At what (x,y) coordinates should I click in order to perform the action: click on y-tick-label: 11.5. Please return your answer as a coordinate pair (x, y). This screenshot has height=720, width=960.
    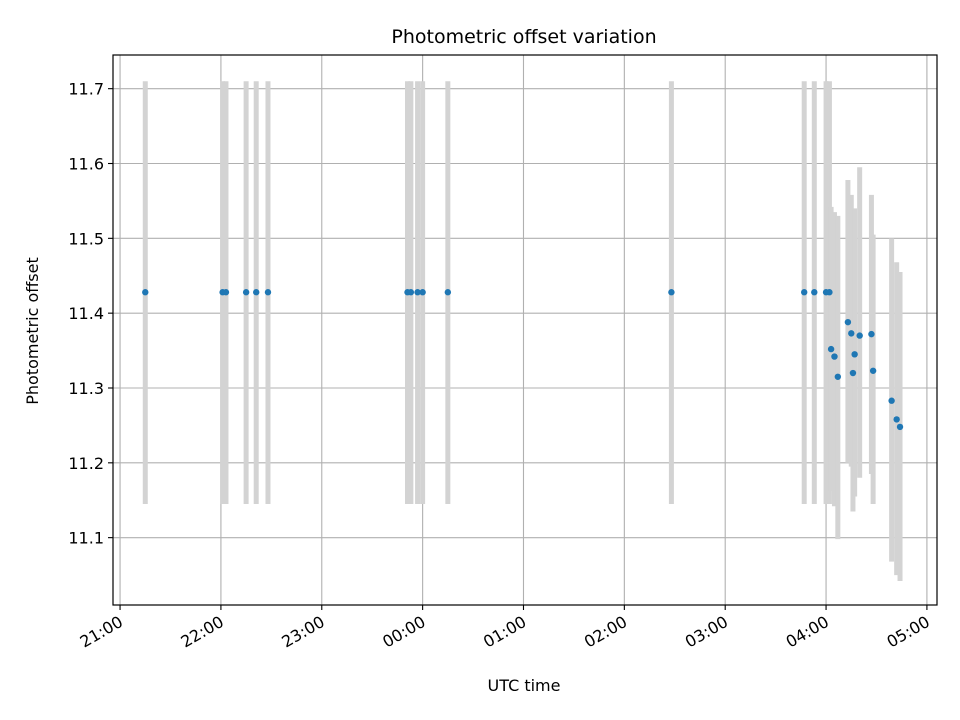
    Looking at the image, I should click on (86, 238).